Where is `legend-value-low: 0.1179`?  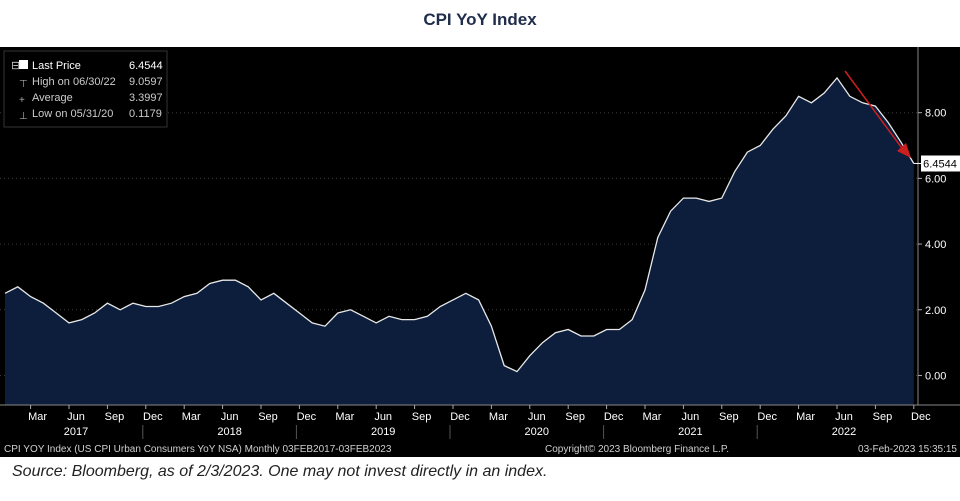 legend-value-low: 0.1179 is located at coordinates (145, 114).